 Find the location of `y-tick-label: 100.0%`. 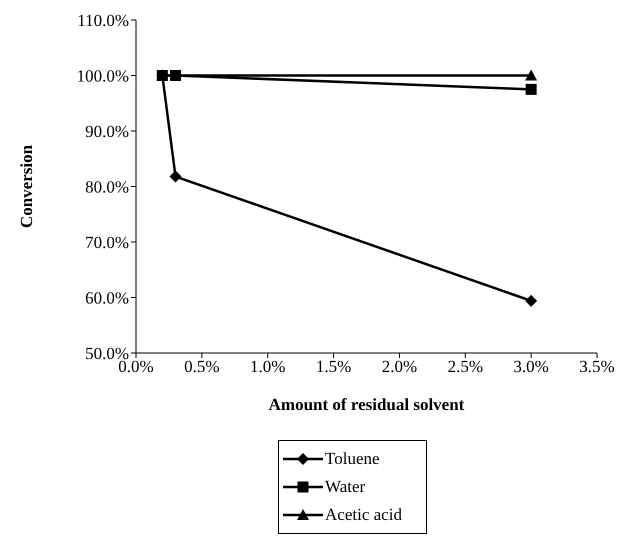

y-tick-label: 100.0% is located at coordinates (102, 76).